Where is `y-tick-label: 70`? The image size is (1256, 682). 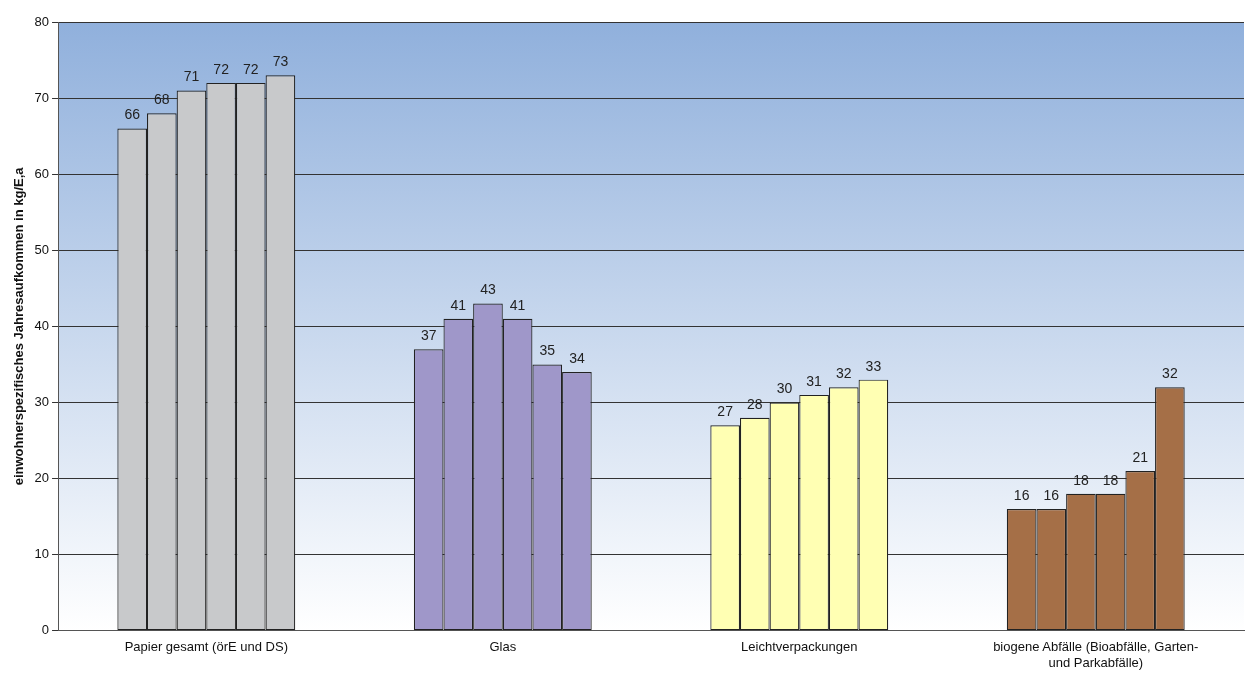 y-tick-label: 70 is located at coordinates (42, 97).